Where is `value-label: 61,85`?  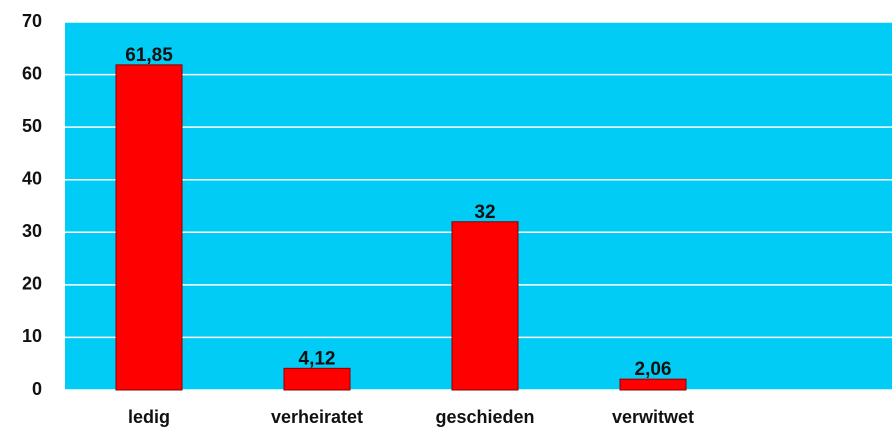
value-label: 61,85 is located at coordinates (149, 55).